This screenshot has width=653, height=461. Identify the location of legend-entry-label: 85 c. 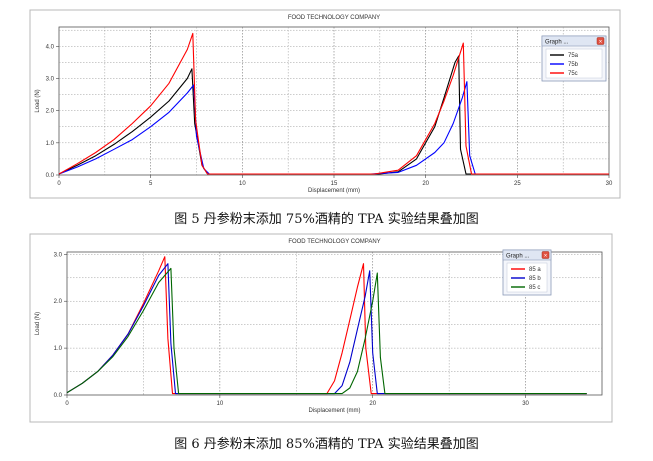
(534, 288).